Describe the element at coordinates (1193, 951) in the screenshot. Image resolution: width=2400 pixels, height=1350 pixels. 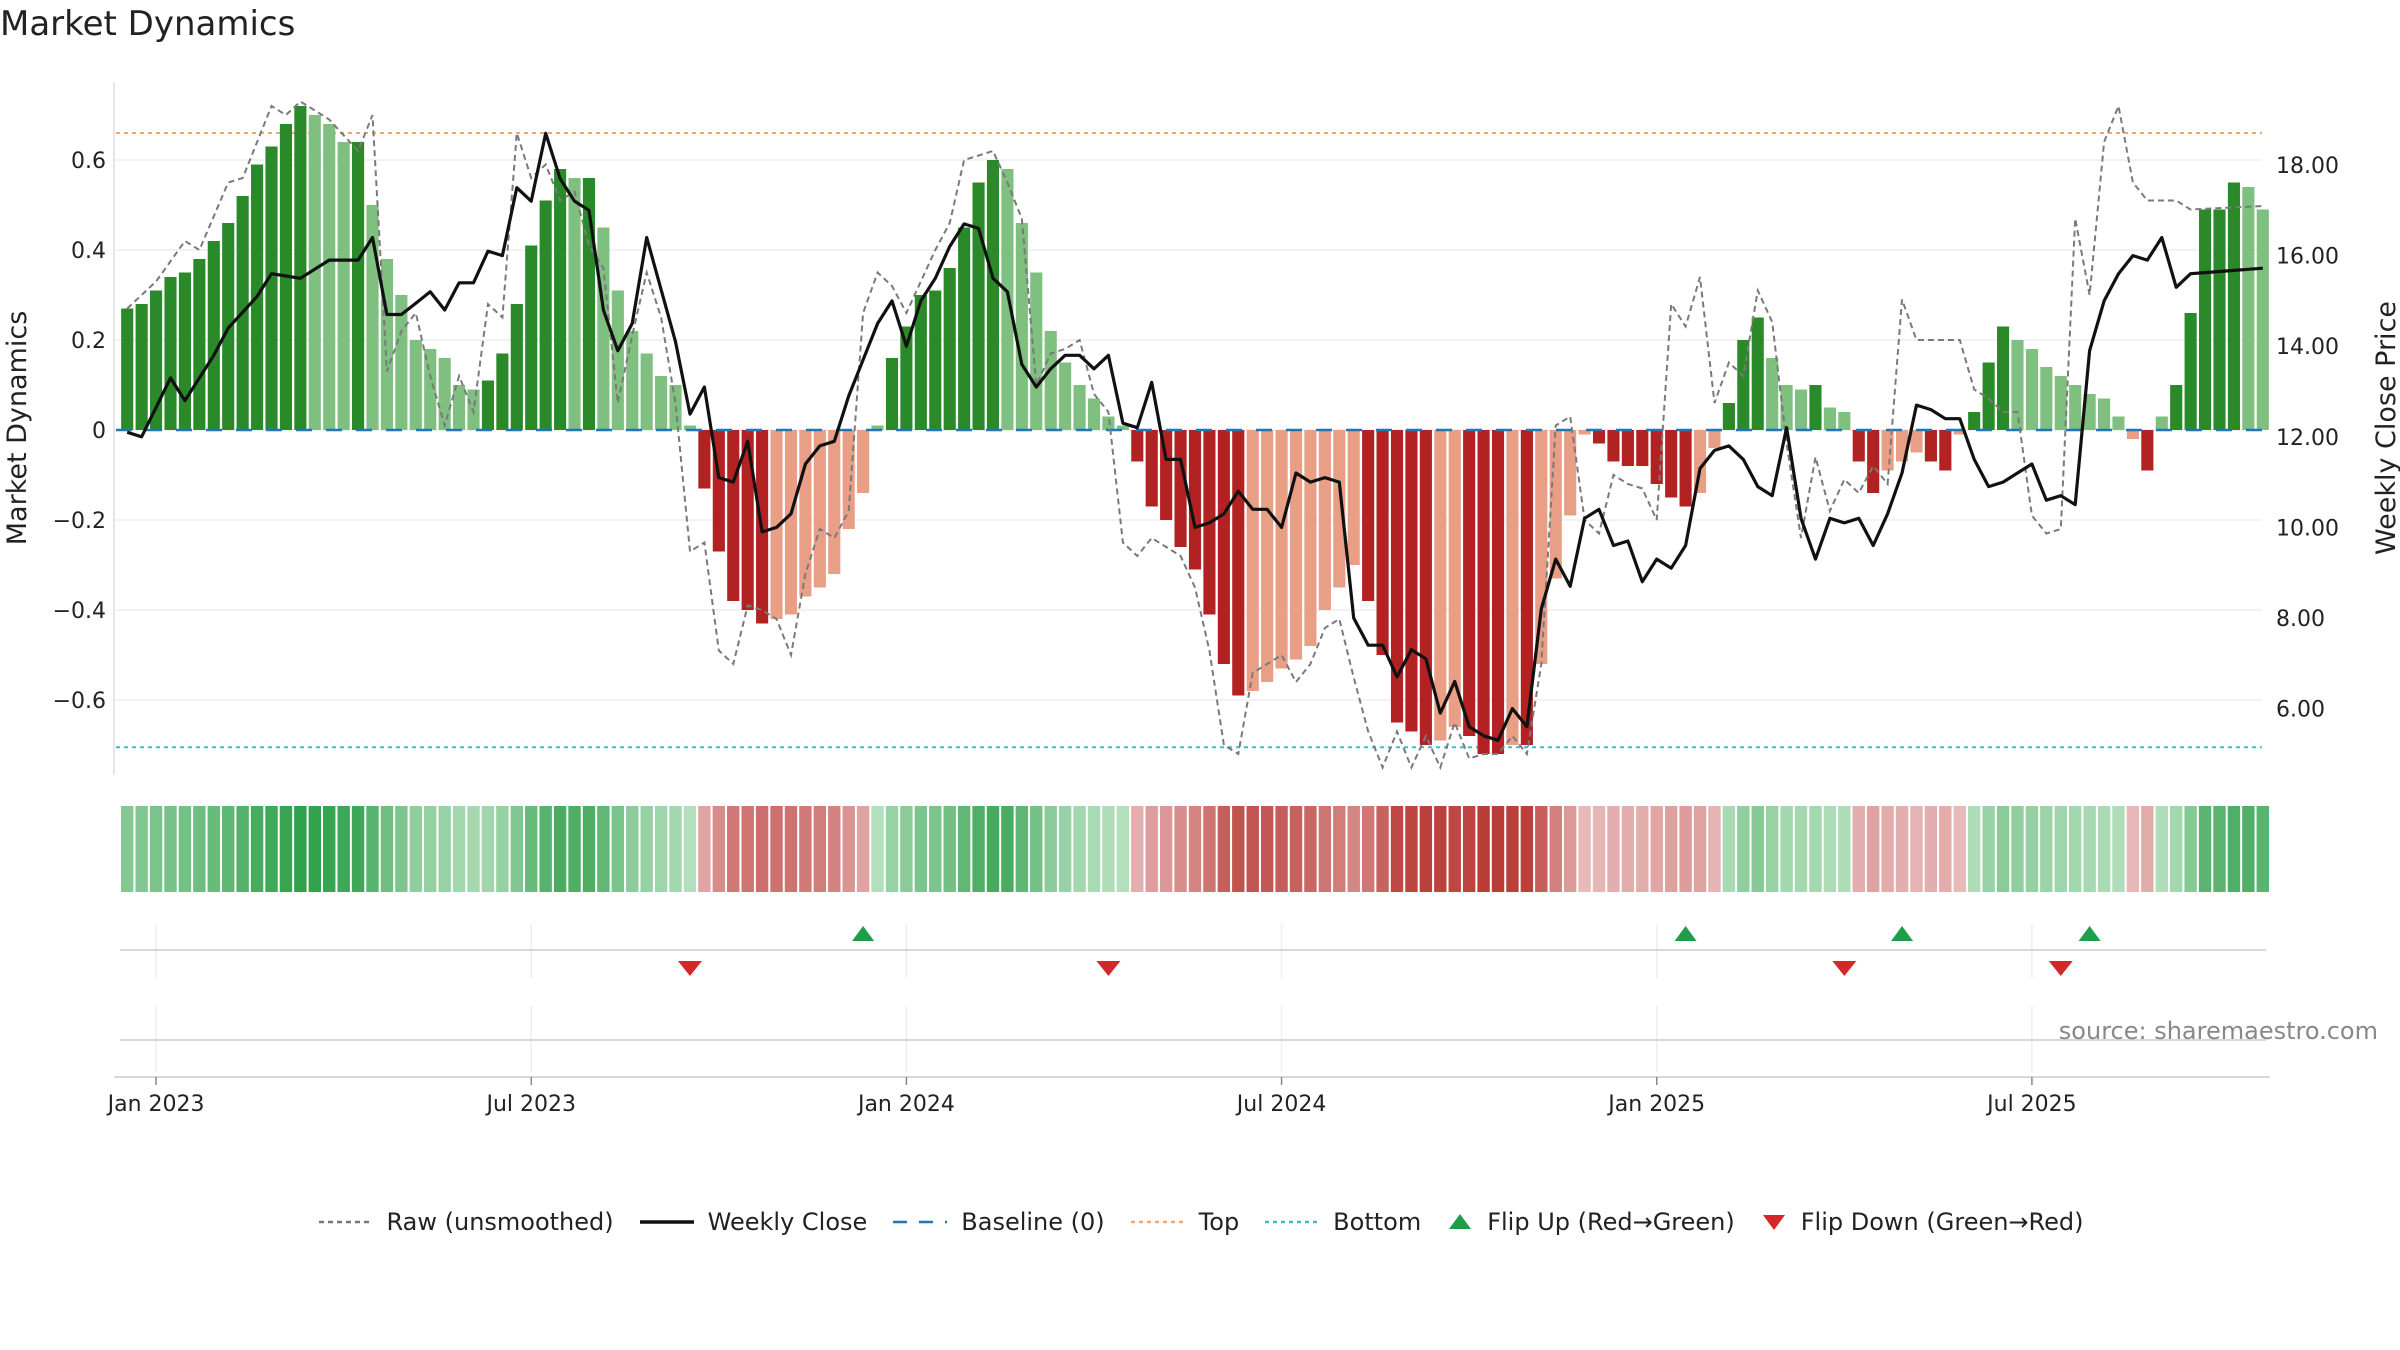
I see `flip-markers-panel` at that location.